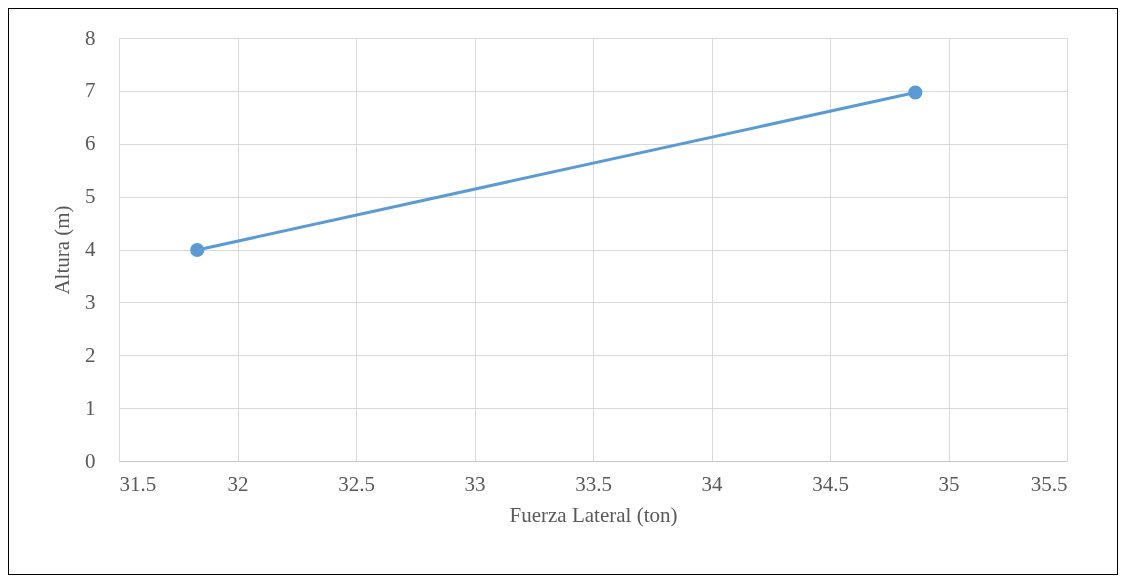 The width and height of the screenshot is (1122, 577). What do you see at coordinates (90, 90) in the screenshot?
I see `y-tick-label: 7` at bounding box center [90, 90].